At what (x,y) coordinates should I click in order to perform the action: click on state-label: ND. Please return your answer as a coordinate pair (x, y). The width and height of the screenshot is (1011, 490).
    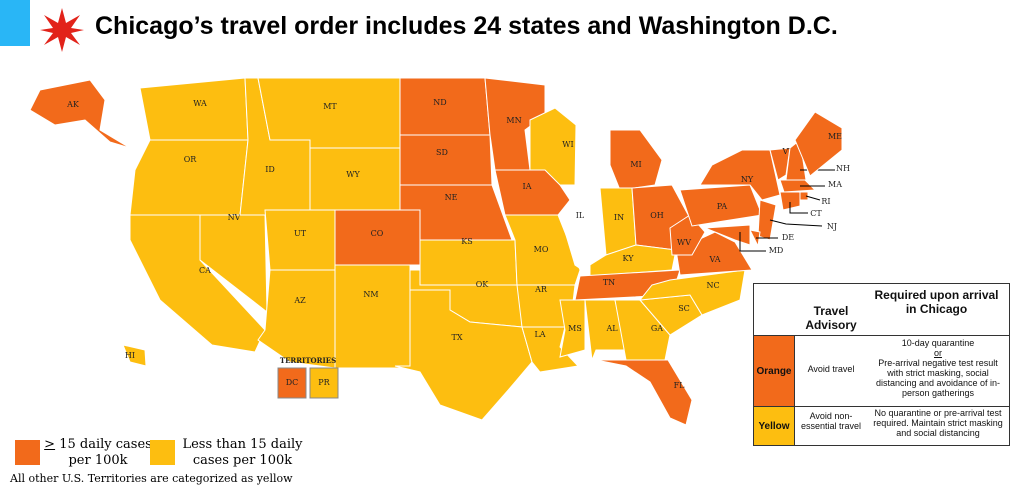
    Looking at the image, I should click on (439, 102).